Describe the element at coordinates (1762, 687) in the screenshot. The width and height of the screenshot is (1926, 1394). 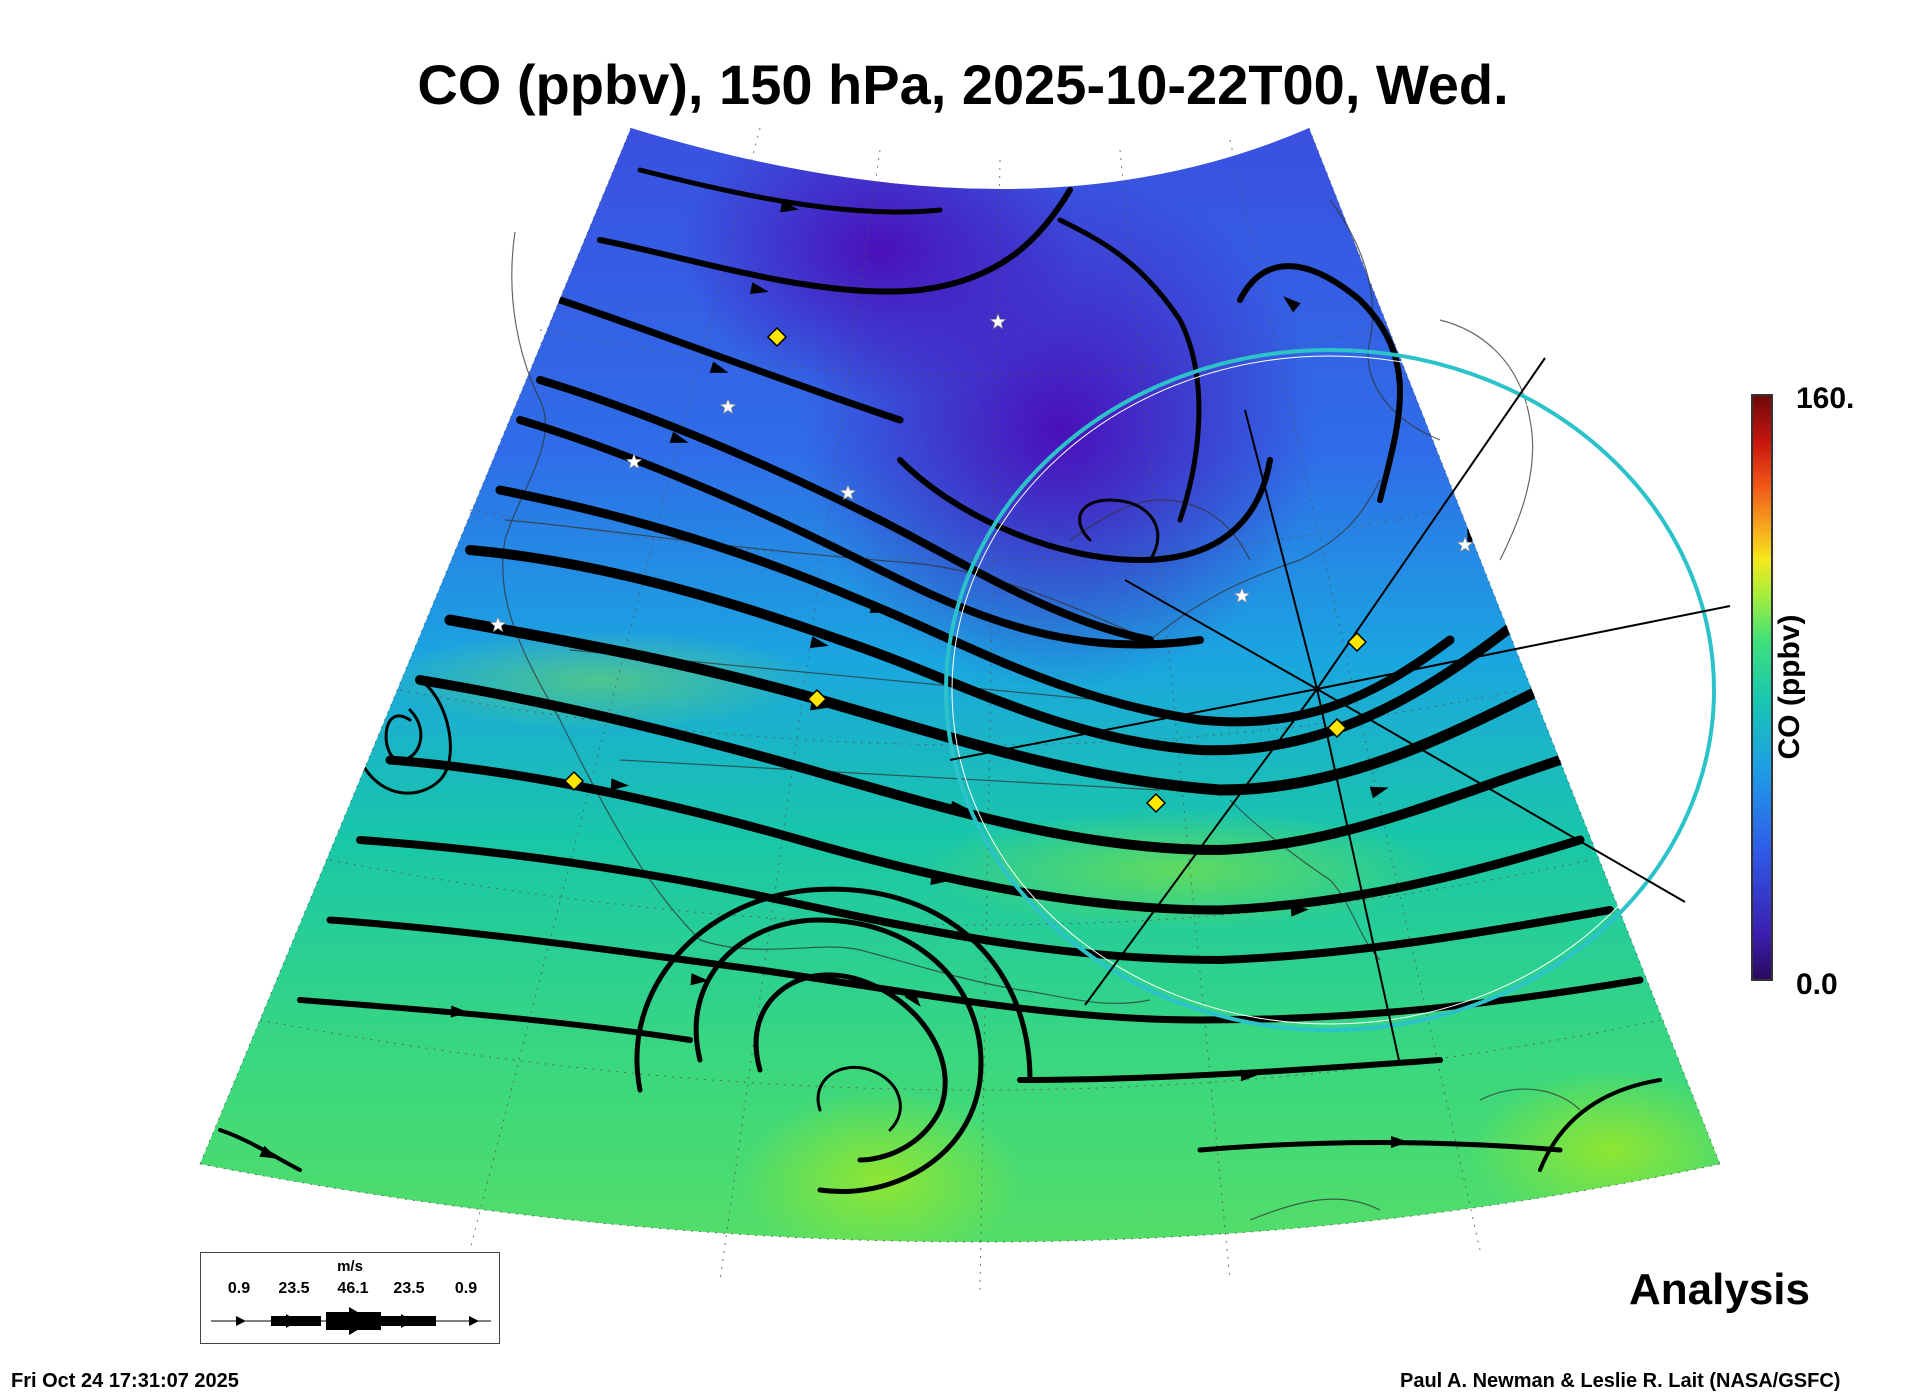
I see `colorbar` at that location.